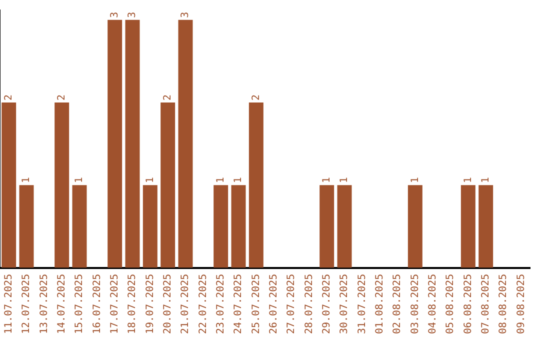 The height and width of the screenshot is (340, 540). What do you see at coordinates (415, 304) in the screenshot?
I see `x-tick-label: 03.08.2025` at bounding box center [415, 304].